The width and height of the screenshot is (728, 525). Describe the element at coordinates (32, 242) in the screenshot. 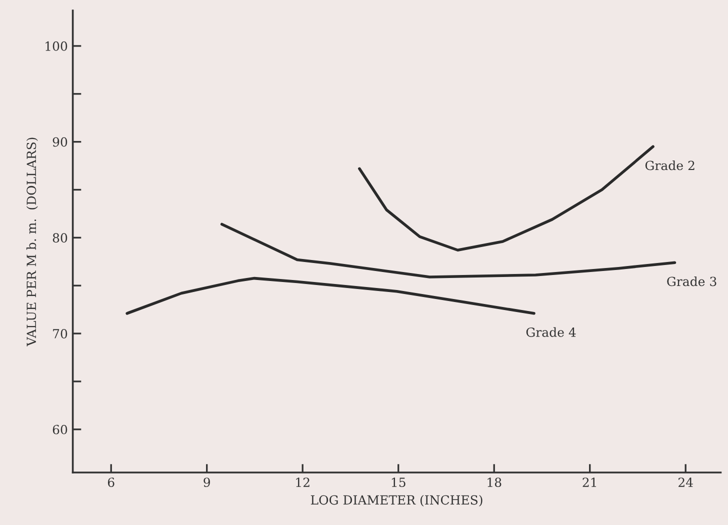

I see `y-axis-title: VALUE PER M b. m. (DOLLARS)` at that location.